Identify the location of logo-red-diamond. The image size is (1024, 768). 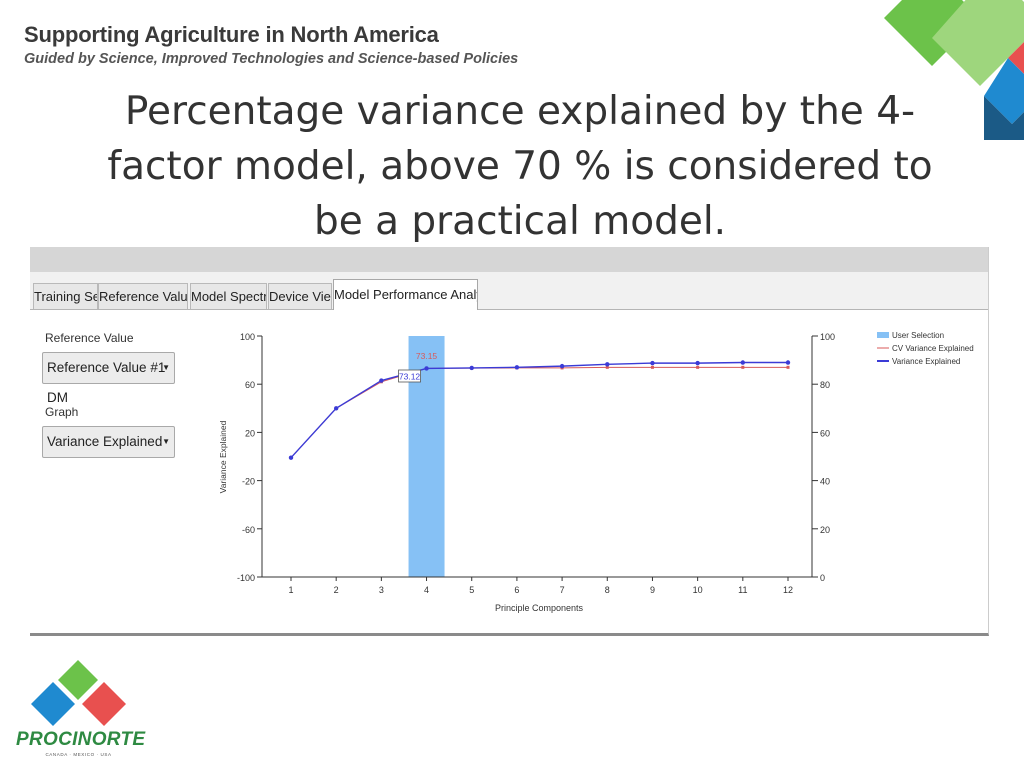
(104, 704).